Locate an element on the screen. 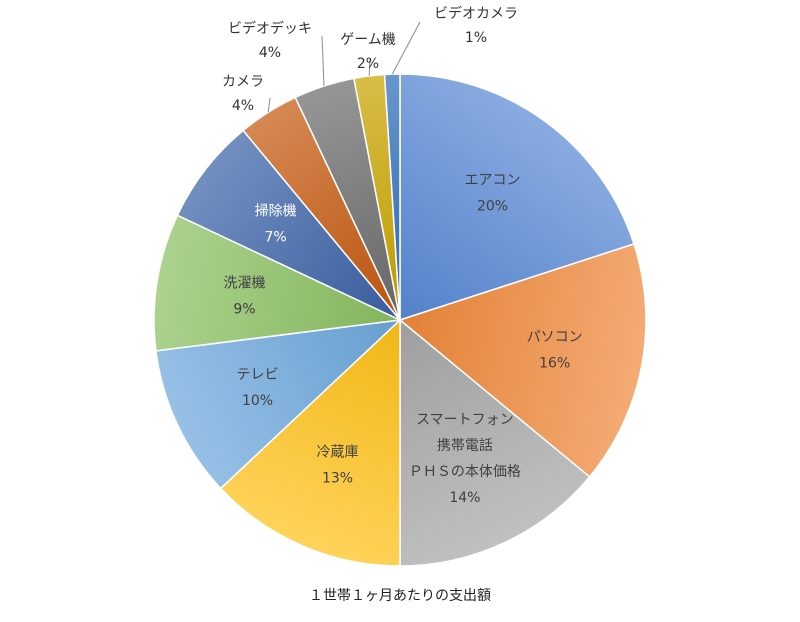 The image size is (800, 622). slice-name-label-4: テレビ is located at coordinates (258, 375).